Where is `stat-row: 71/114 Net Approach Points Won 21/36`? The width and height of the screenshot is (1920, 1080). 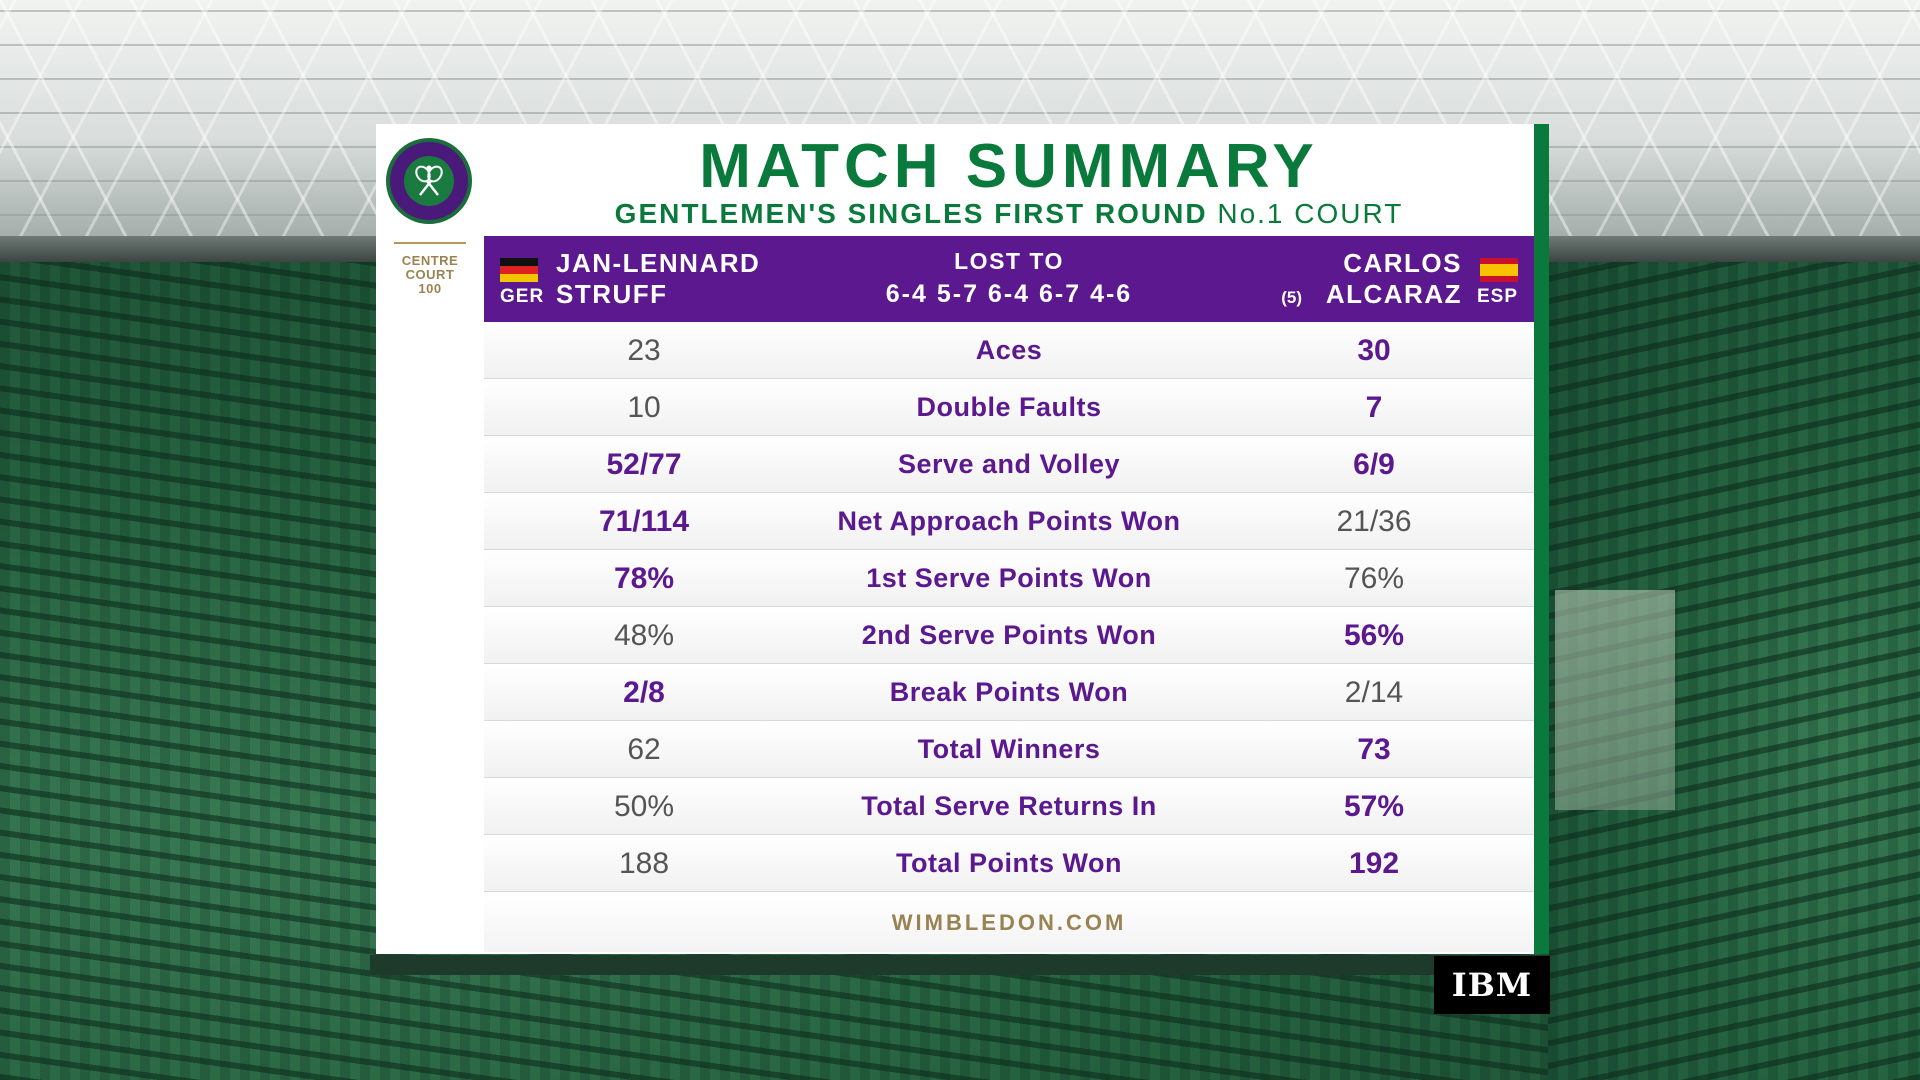 stat-row: 71/114 Net Approach Points Won 21/36 is located at coordinates (1009, 521).